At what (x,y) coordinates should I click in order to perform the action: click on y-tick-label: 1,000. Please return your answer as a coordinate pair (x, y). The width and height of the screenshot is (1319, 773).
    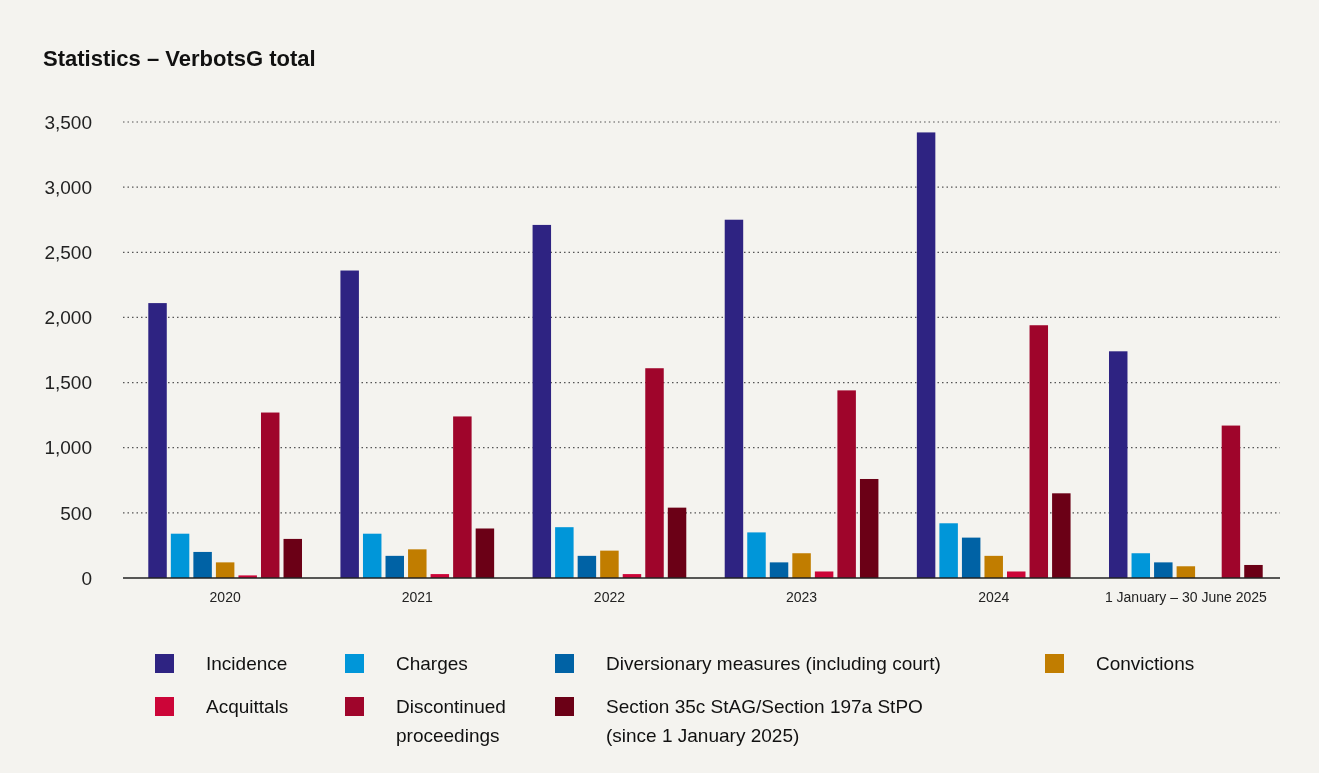
    Looking at the image, I should click on (68, 448).